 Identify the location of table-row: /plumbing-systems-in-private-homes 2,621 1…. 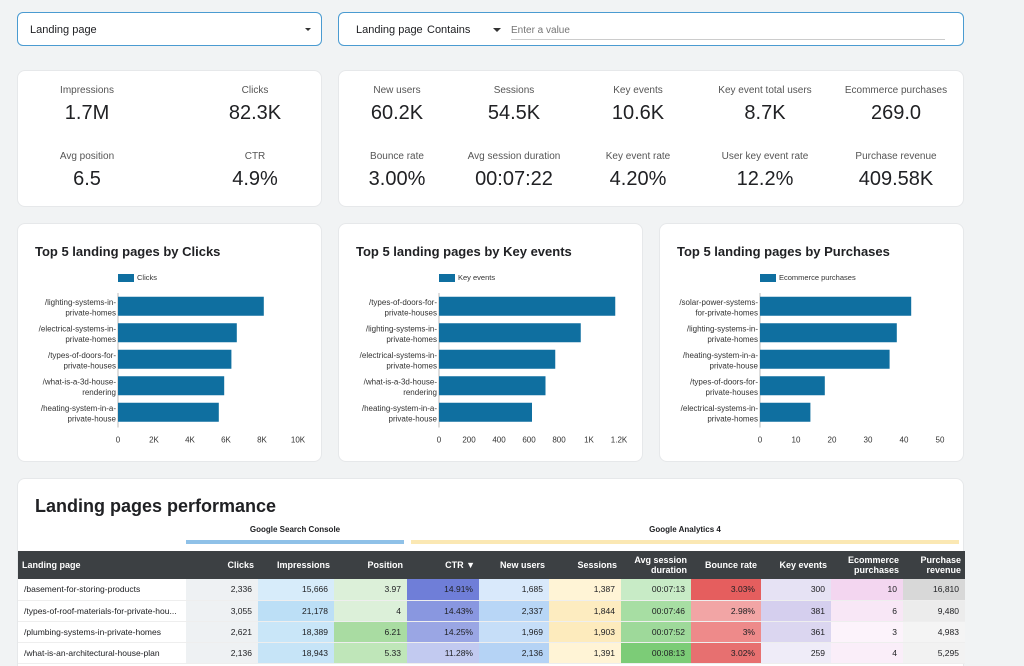
(491, 632).